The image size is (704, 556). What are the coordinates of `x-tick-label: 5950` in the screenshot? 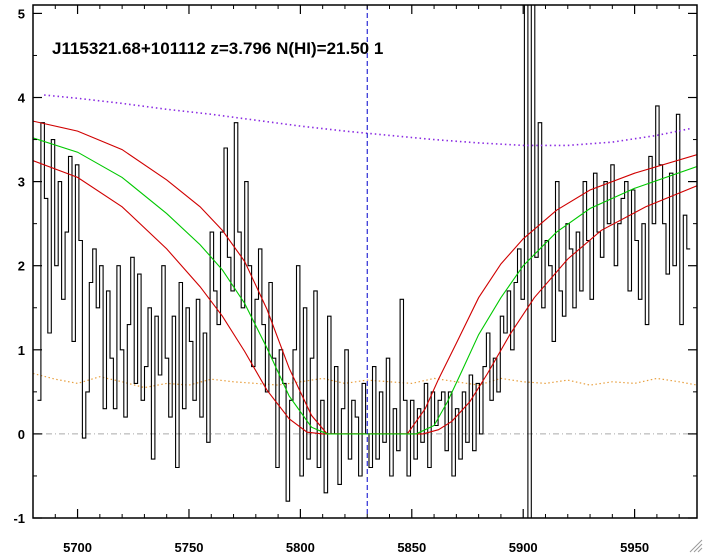 It's located at (634, 547).